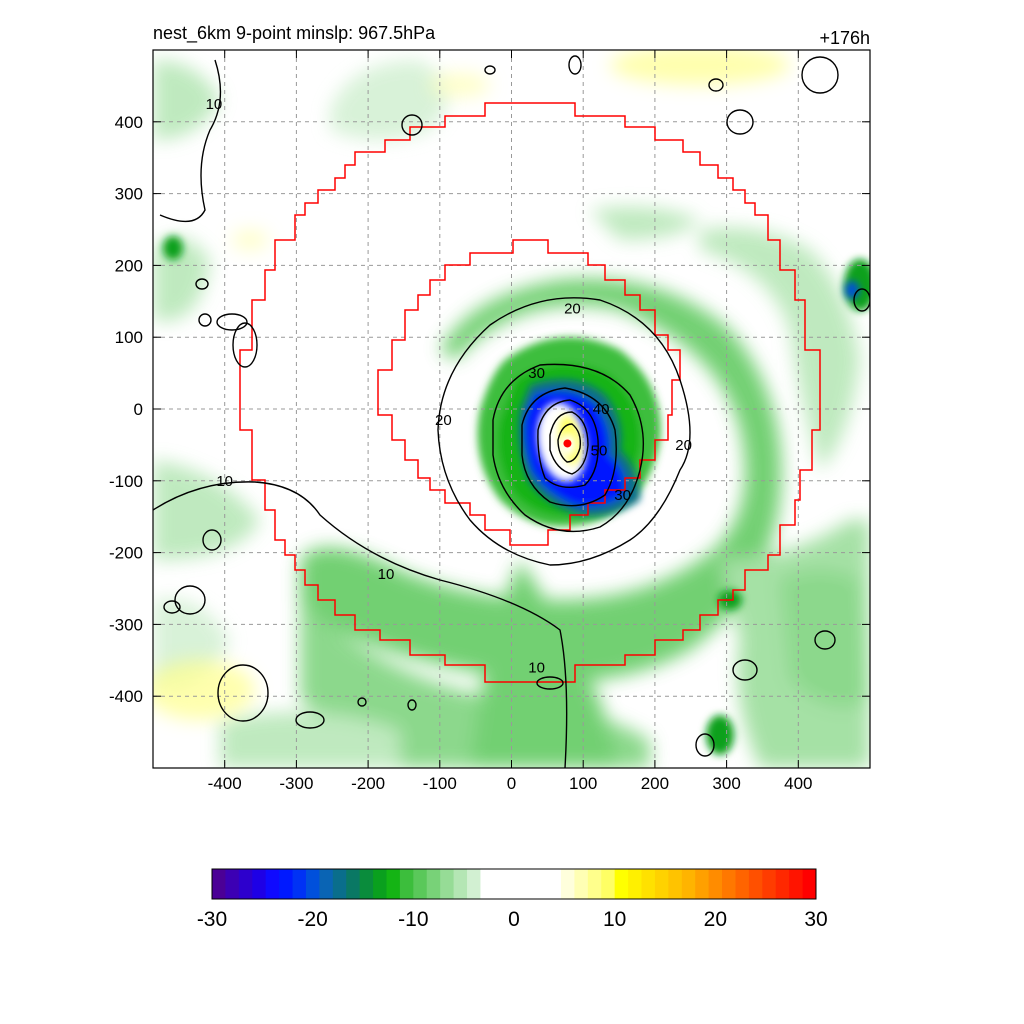  What do you see at coordinates (599, 451) in the screenshot?
I see `contour-label: 50` at bounding box center [599, 451].